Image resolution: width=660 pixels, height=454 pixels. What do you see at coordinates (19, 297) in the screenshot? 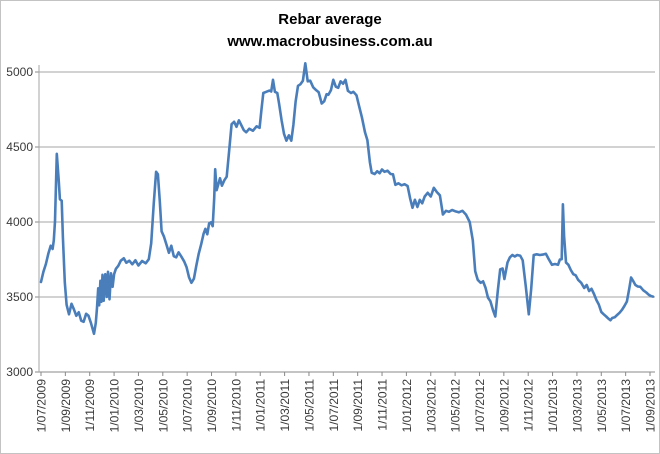
I see `y-tick-label: 3500` at bounding box center [19, 297].